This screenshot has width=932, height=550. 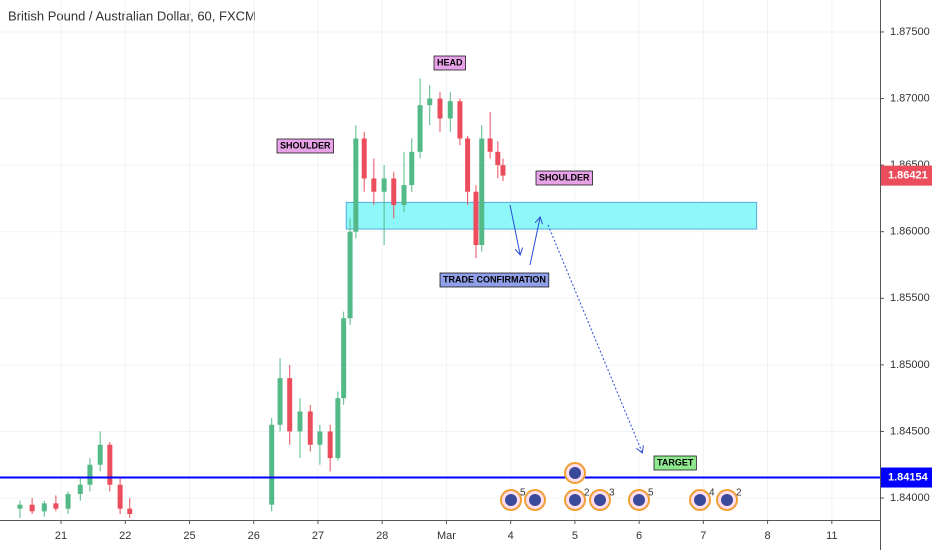 I want to click on price-tag-label: 1.86421, so click(x=908, y=176).